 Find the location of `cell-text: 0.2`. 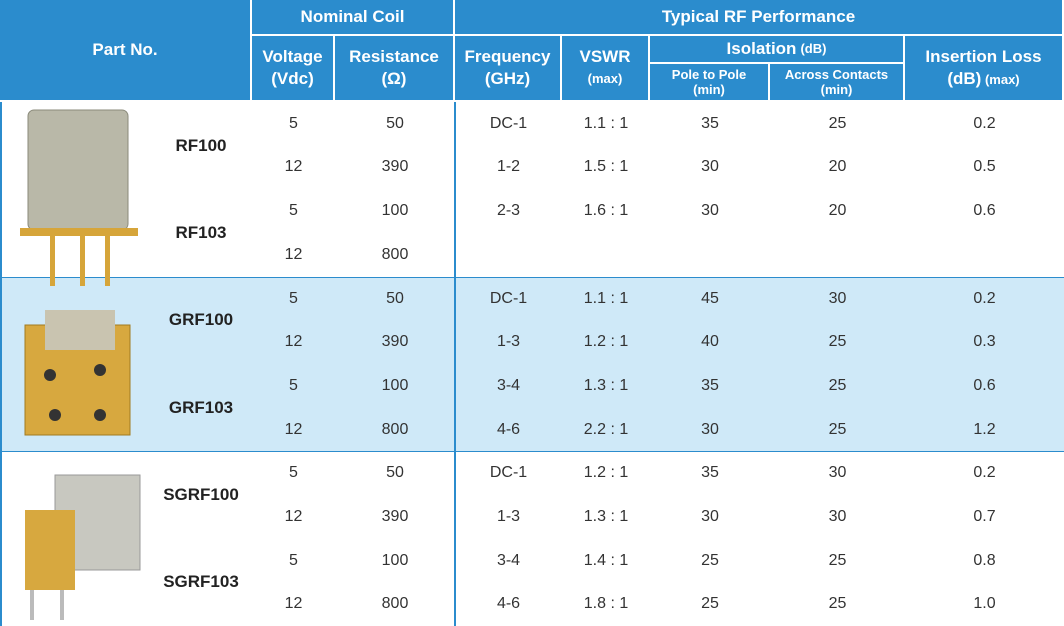

cell-text: 0.2 is located at coordinates (984, 123).